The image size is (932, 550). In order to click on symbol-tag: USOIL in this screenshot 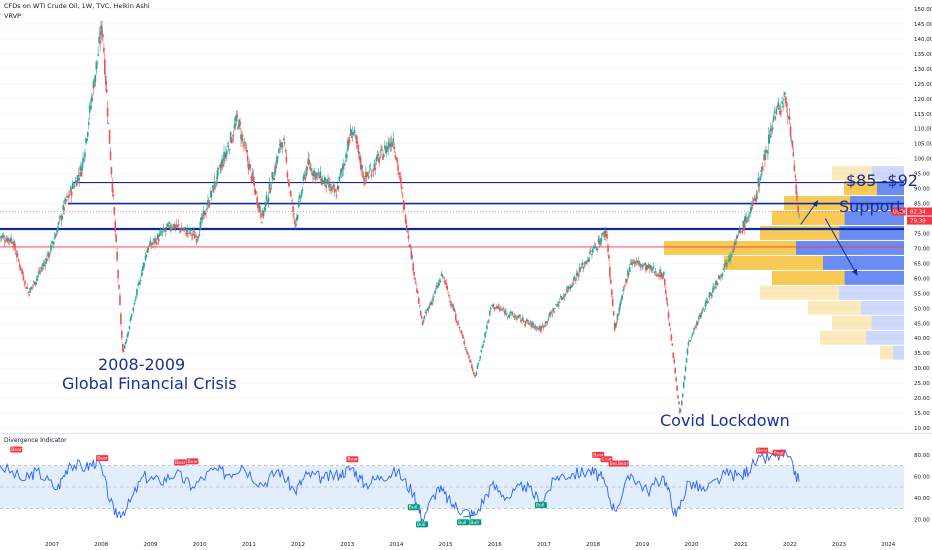, I will do `click(900, 212)`.